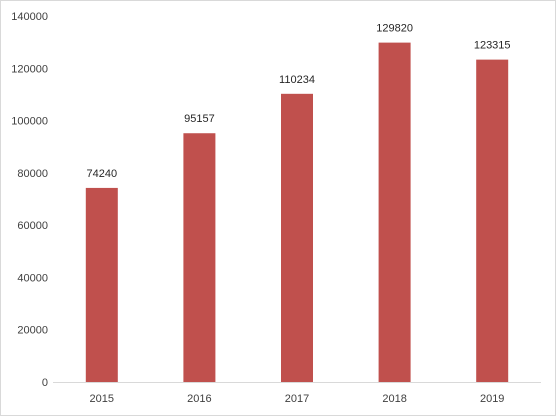 This screenshot has width=556, height=416. I want to click on bar-2017, so click(297, 237).